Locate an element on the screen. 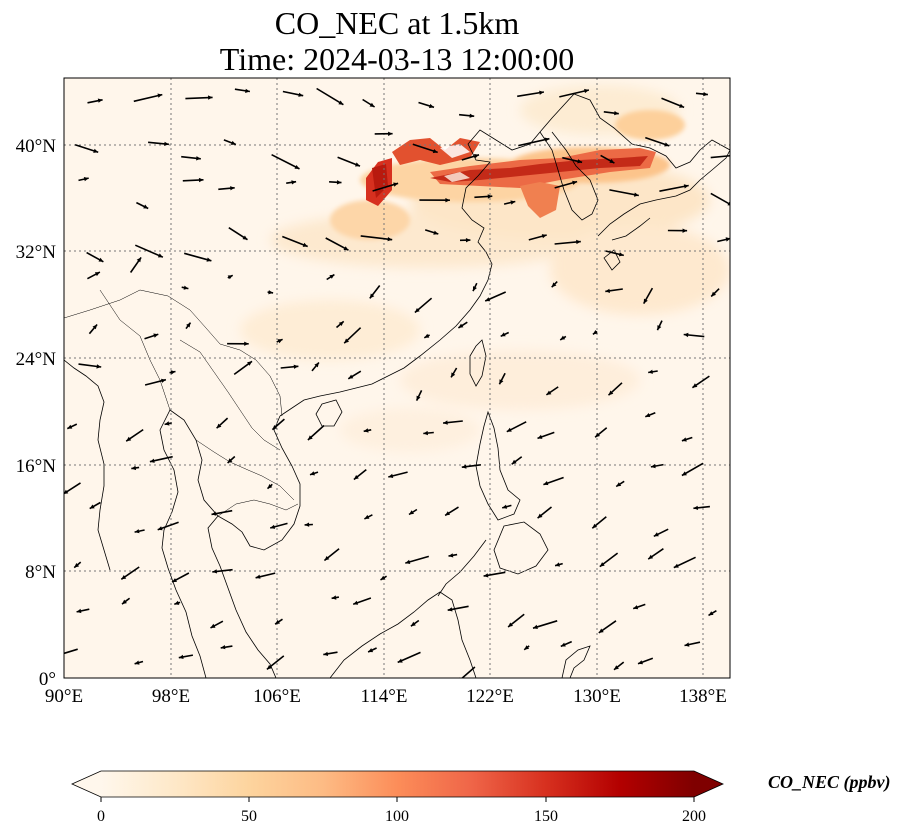  colorbar-tick-label: 150 is located at coordinates (546, 816).